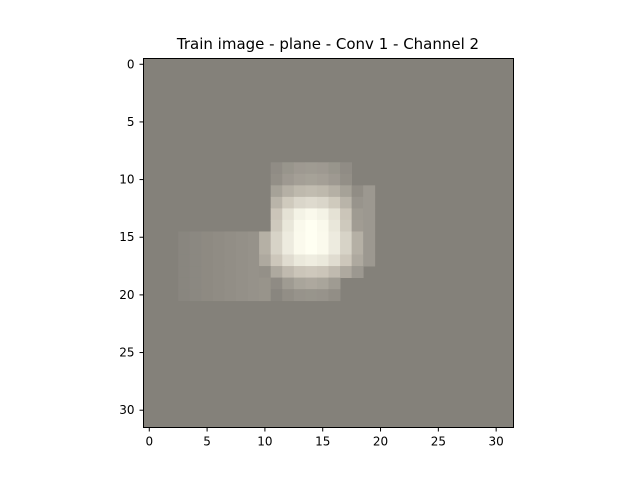 This screenshot has height=480, width=640. Describe the element at coordinates (131, 237) in the screenshot. I see `y-axis: 0 5 10 15 20 25 30` at that location.